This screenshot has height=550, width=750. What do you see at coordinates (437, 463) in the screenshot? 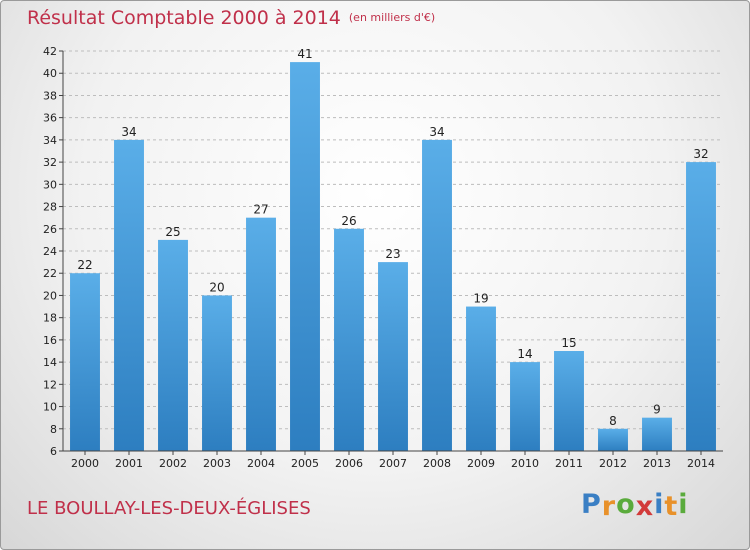
I see `x-tick-label-2008: 2008` at bounding box center [437, 463].